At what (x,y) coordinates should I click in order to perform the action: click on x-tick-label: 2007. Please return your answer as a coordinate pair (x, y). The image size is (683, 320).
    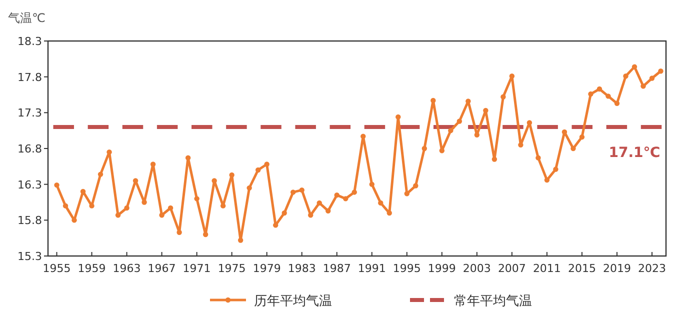
    Looking at the image, I should click on (512, 268).